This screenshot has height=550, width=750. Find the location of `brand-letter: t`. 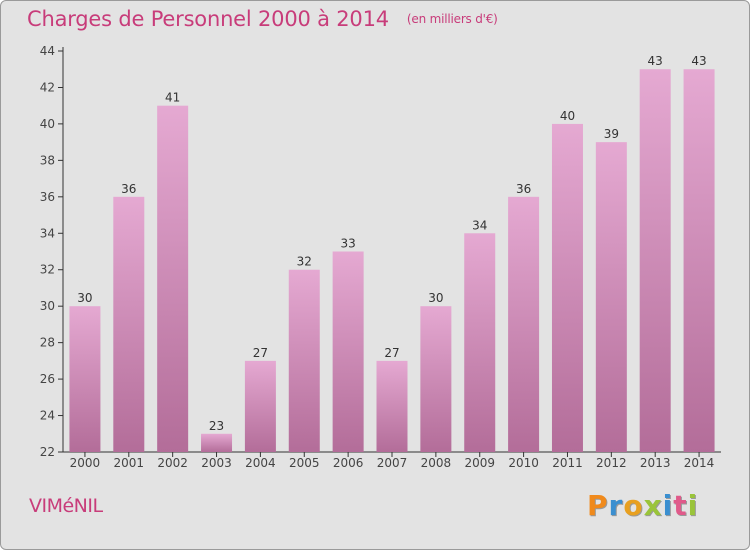

brand-letter: t is located at coordinates (680, 505).